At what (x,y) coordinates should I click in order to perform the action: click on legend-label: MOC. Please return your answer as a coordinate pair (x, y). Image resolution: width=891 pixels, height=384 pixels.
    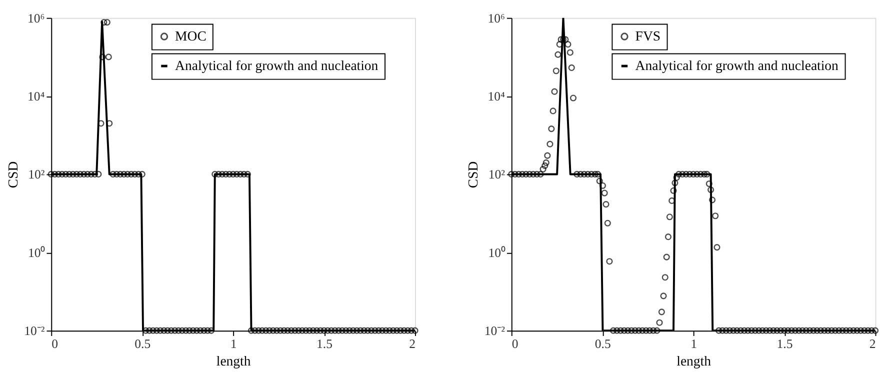
    Looking at the image, I should click on (190, 36).